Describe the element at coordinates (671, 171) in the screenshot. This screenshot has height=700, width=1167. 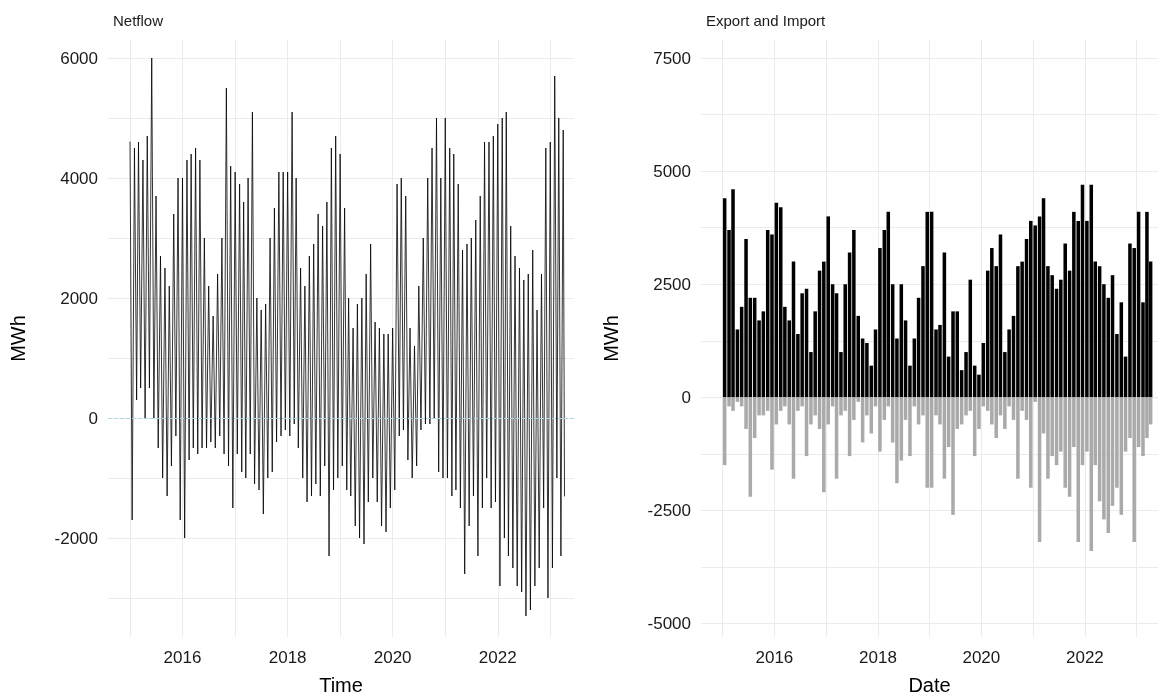
I see `y-tick-label: 5000` at that location.